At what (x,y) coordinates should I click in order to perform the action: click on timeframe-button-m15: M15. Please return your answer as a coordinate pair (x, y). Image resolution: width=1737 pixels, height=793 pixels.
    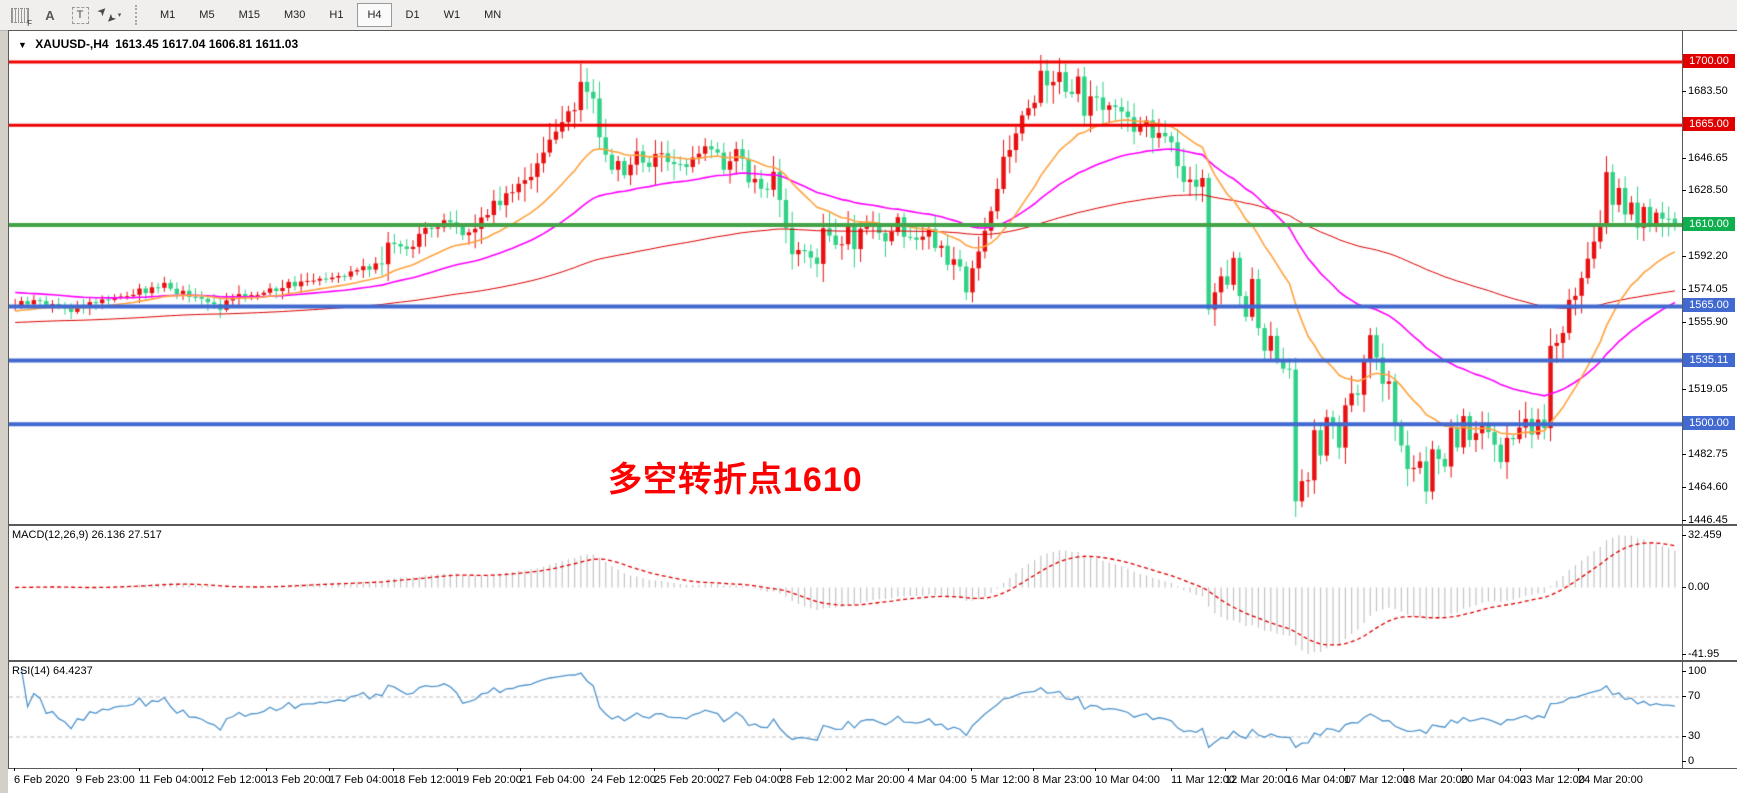
    Looking at the image, I should click on (249, 15).